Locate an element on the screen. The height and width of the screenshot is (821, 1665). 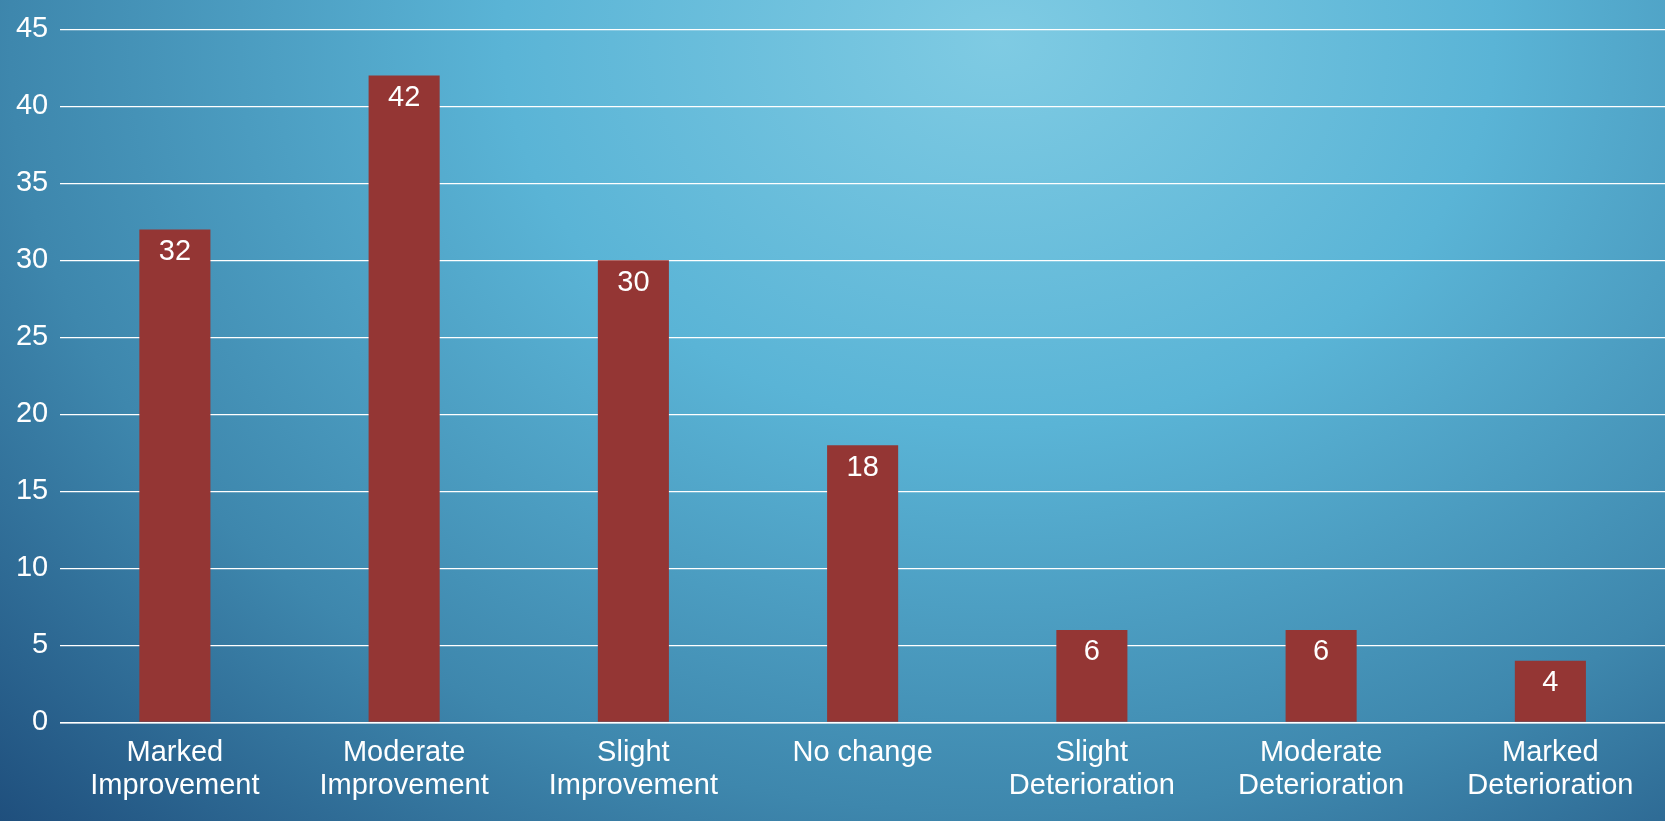
y-tick-label: 30 is located at coordinates (32, 258).